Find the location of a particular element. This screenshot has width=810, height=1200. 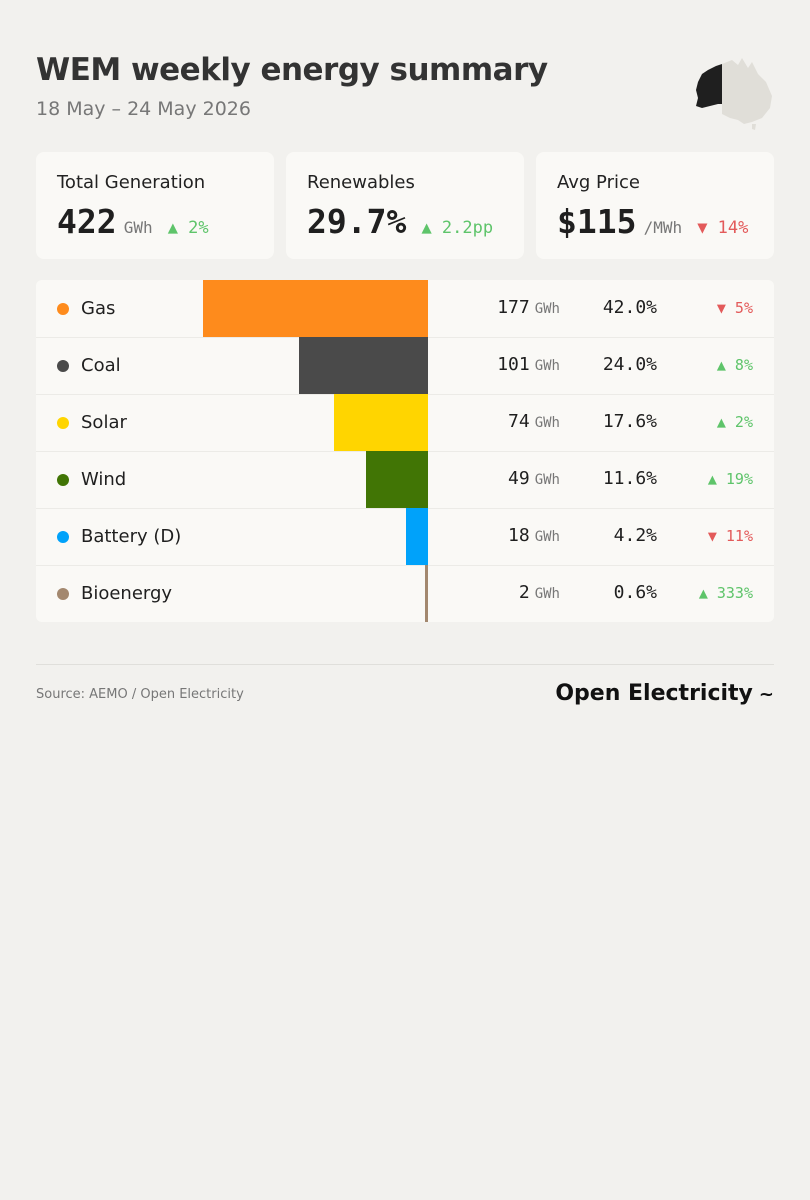

change-indicator: ▼ 11% is located at coordinates (730, 536).